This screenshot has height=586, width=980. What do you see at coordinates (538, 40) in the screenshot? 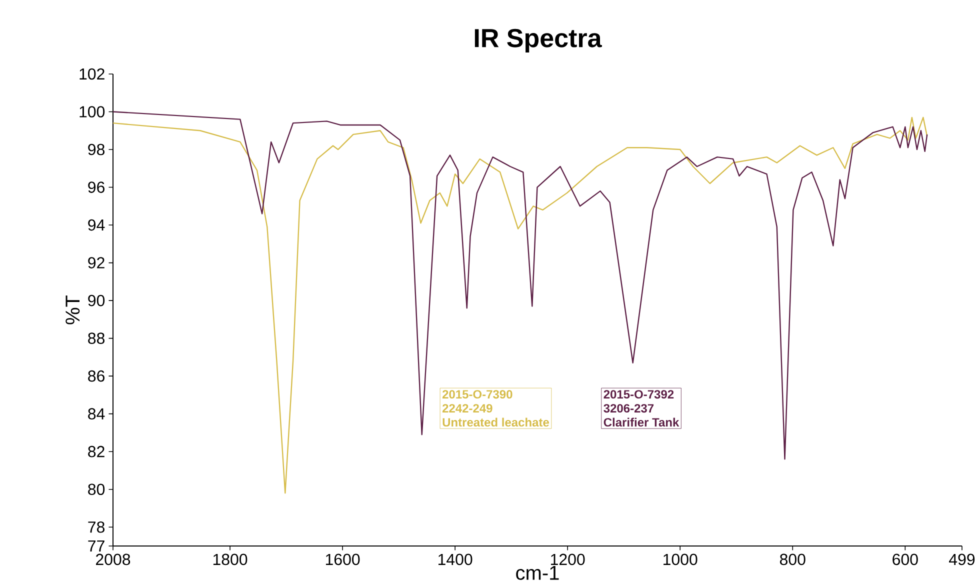
I see `chart-title: IR Spectra` at bounding box center [538, 40].